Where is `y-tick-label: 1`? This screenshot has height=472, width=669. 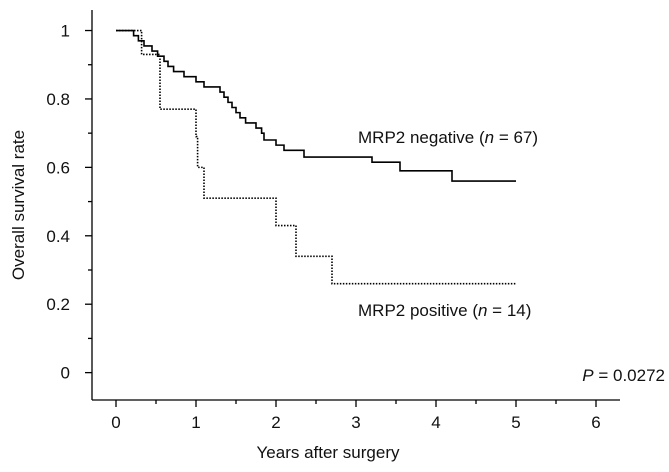 y-tick-label: 1 is located at coordinates (65, 31).